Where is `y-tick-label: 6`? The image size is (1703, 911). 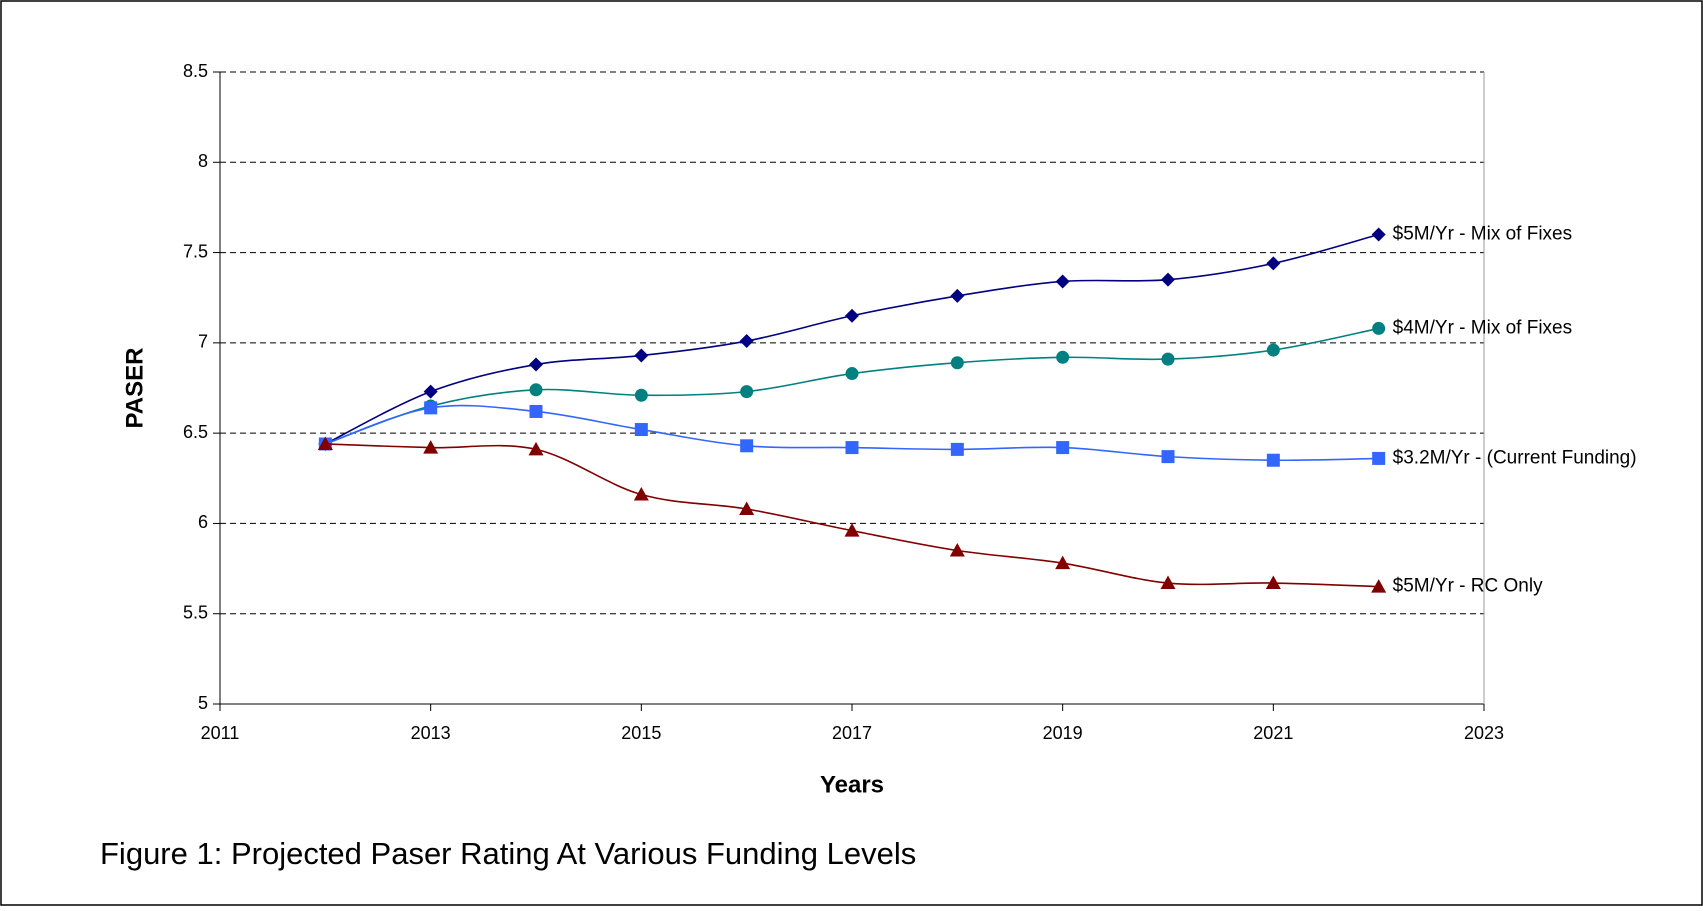
y-tick-label: 6 is located at coordinates (203, 522).